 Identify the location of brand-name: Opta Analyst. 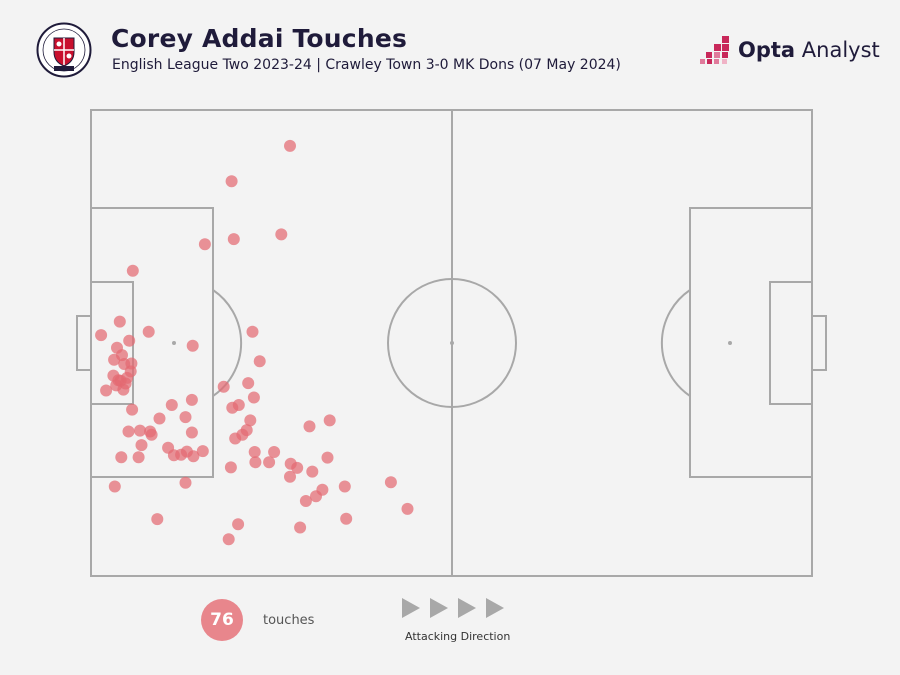
(809, 50).